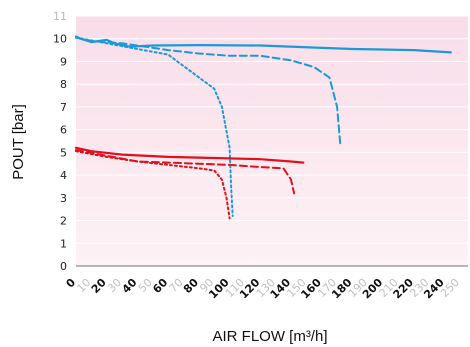 This screenshot has width=470, height=347. I want to click on y-tick-label: 4, so click(63, 175).